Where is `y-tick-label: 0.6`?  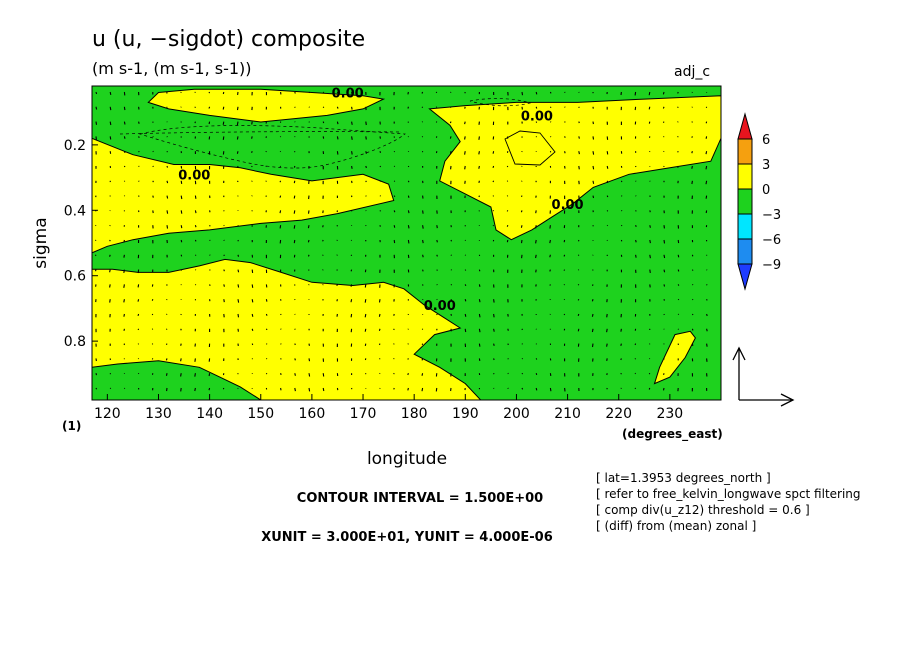 y-tick-label: 0.6 is located at coordinates (75, 277).